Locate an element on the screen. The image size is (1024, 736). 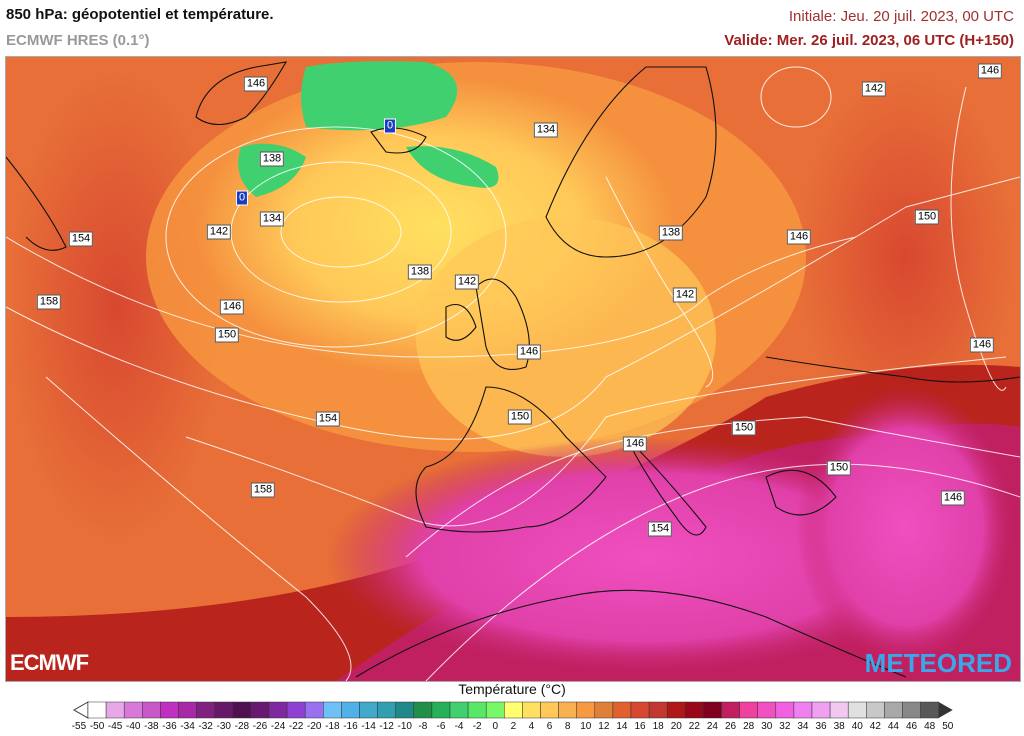
colorbar-tick-label: 8 is located at coordinates (567, 726).